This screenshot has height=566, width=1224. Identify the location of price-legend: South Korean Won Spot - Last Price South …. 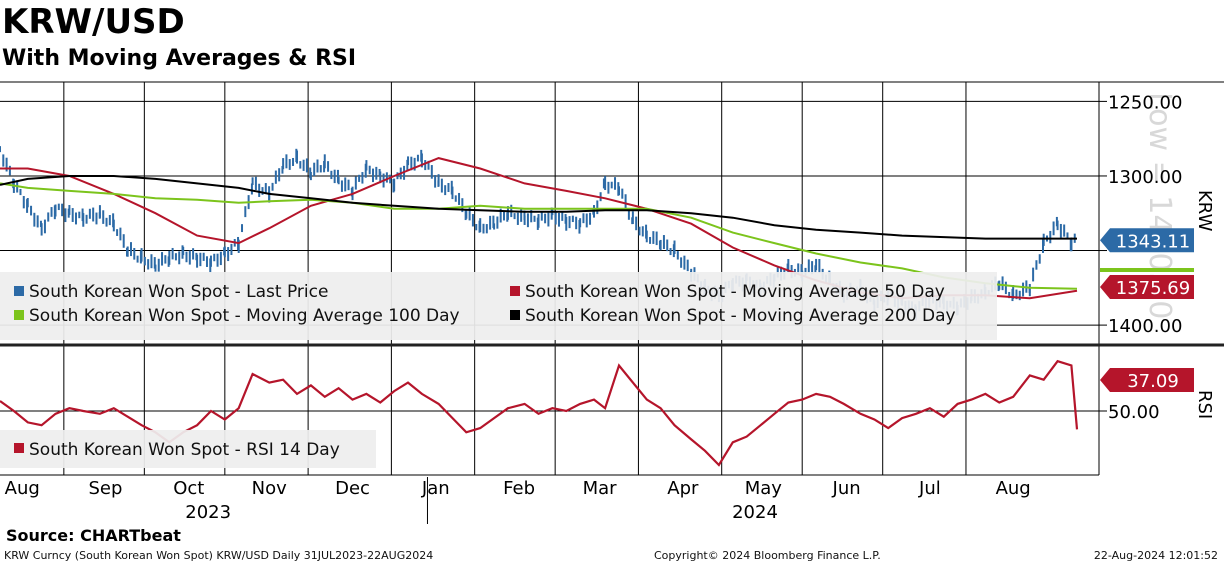
(498, 306).